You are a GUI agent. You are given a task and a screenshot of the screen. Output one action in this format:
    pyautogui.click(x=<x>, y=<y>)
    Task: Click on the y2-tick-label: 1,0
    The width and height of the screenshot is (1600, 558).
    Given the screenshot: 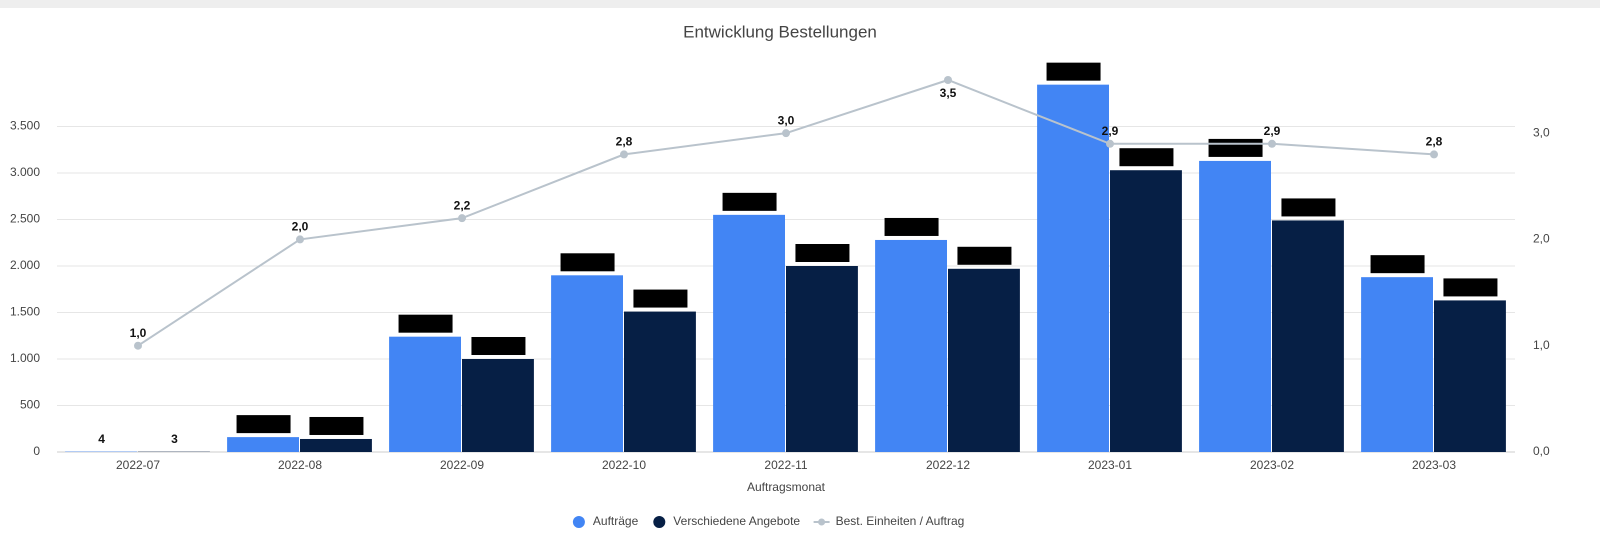 What is the action you would take?
    pyautogui.click(x=1541, y=345)
    